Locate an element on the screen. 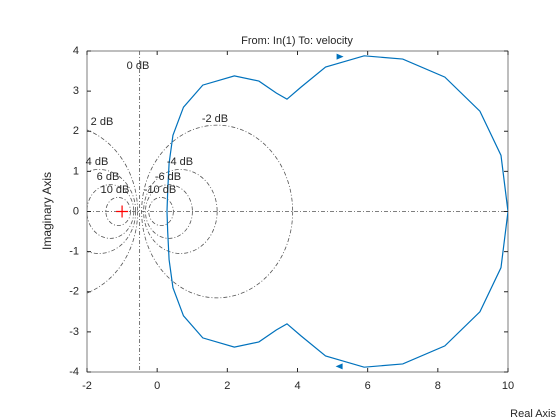  m-circle-label: -6 dB is located at coordinates (168, 177).